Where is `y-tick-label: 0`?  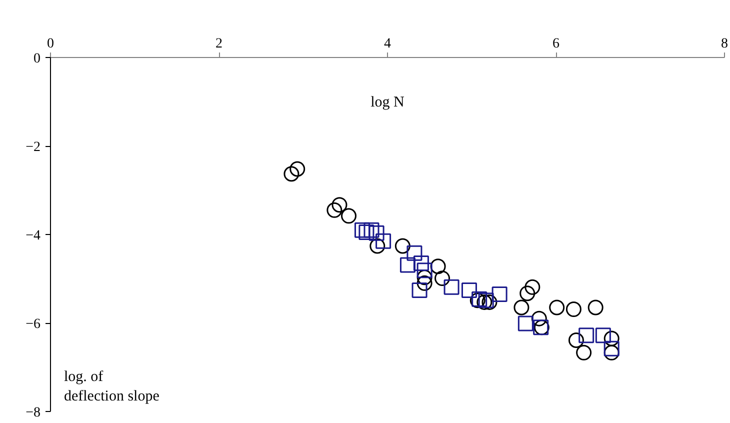
y-tick-label: 0 is located at coordinates (37, 59).